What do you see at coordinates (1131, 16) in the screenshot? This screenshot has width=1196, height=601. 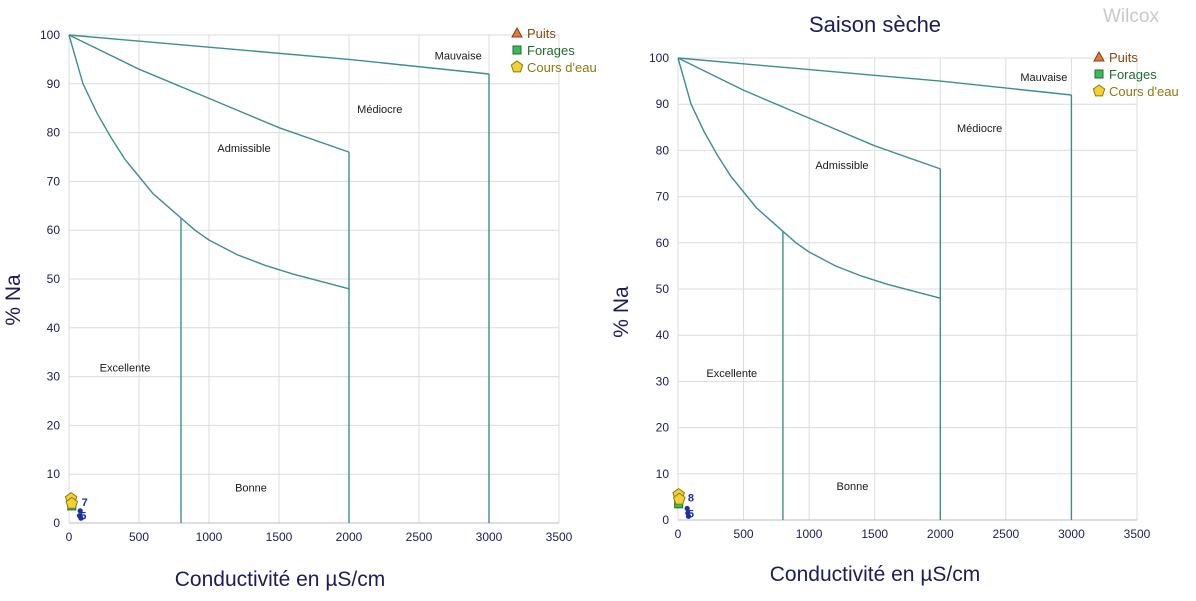 I see `watermark-text: Wilcox` at bounding box center [1131, 16].